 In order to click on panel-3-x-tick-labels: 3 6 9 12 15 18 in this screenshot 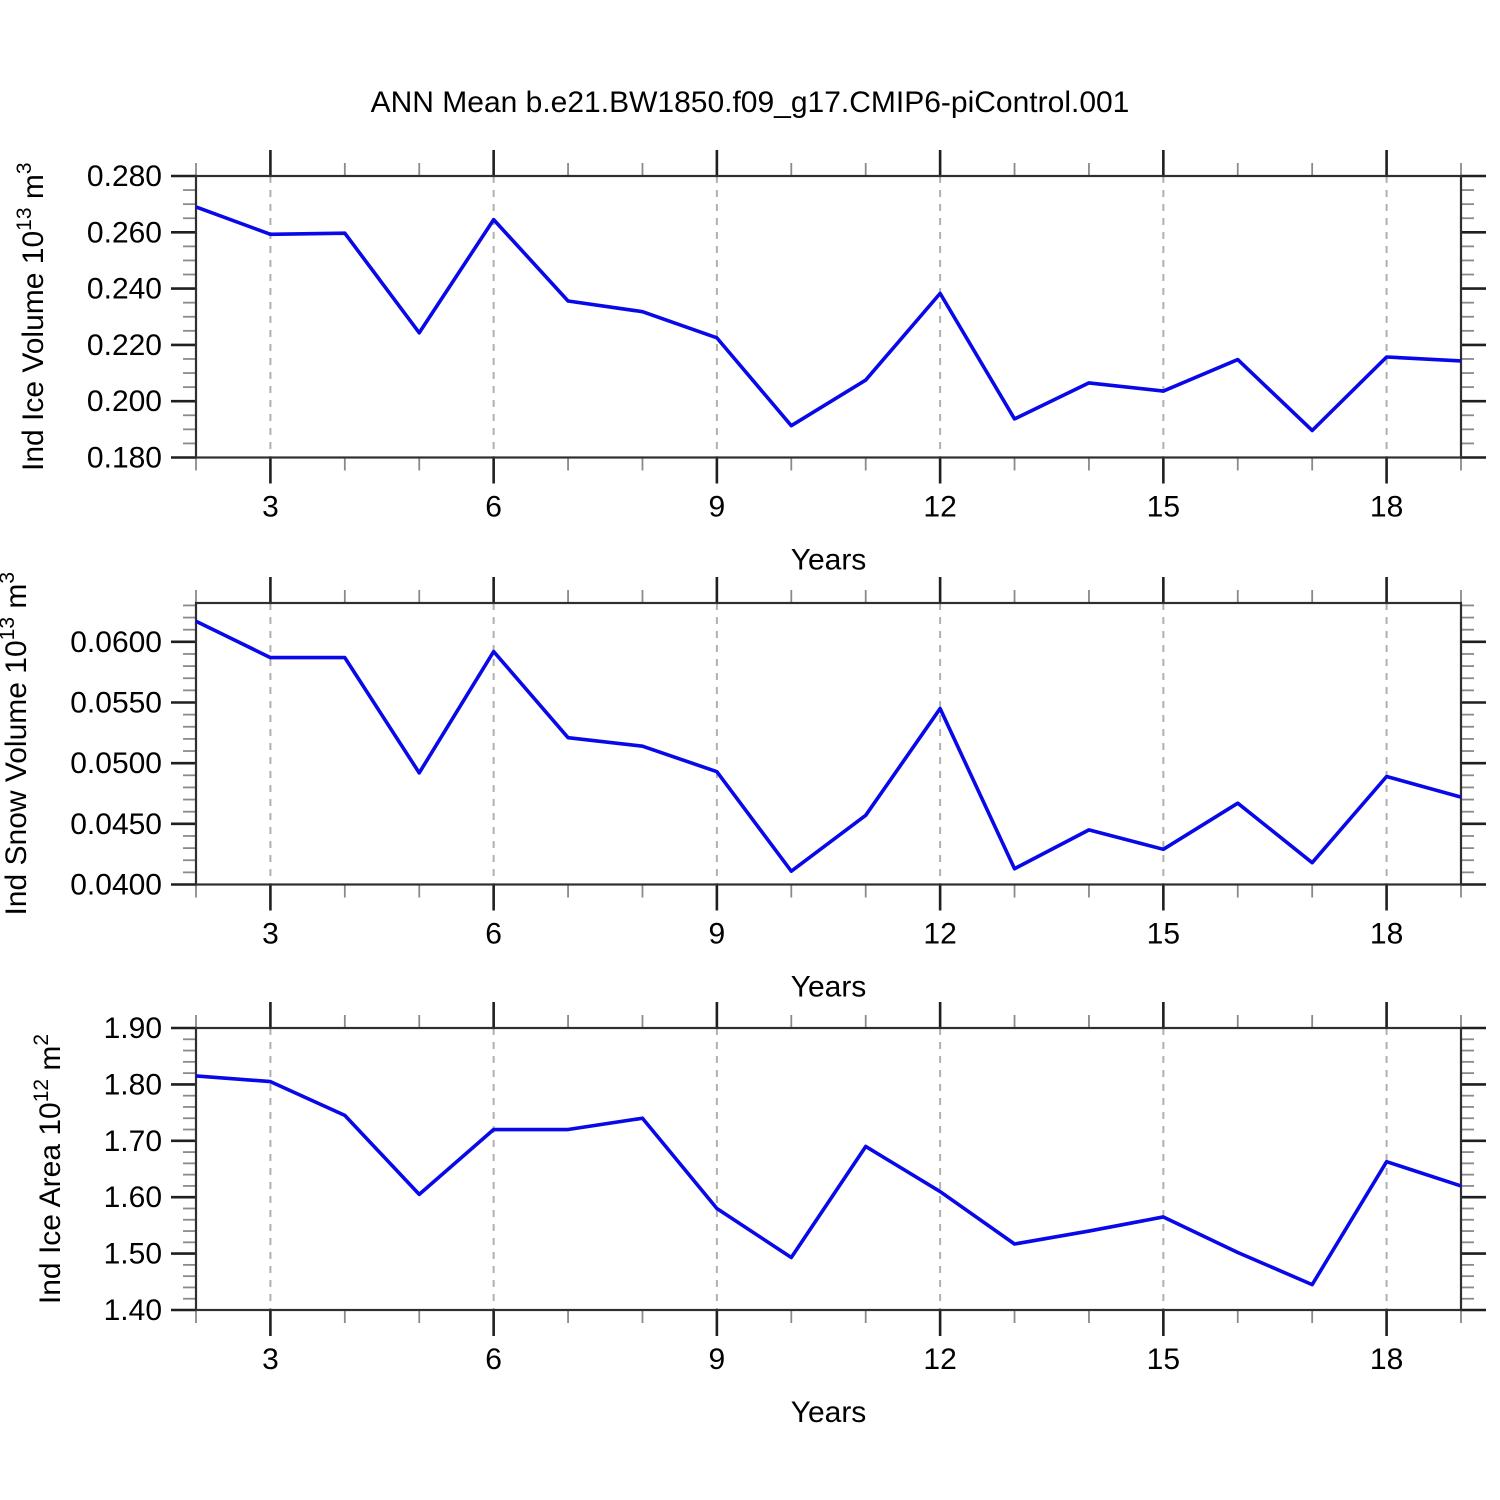, I will do `click(832, 1359)`.